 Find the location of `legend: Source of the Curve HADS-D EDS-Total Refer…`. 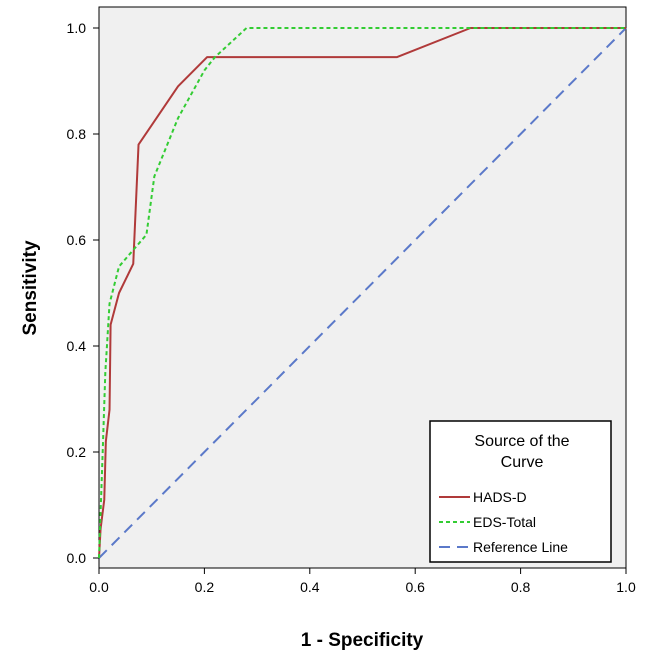

legend: Source of the Curve HADS-D EDS-Total Refer… is located at coordinates (520, 491).